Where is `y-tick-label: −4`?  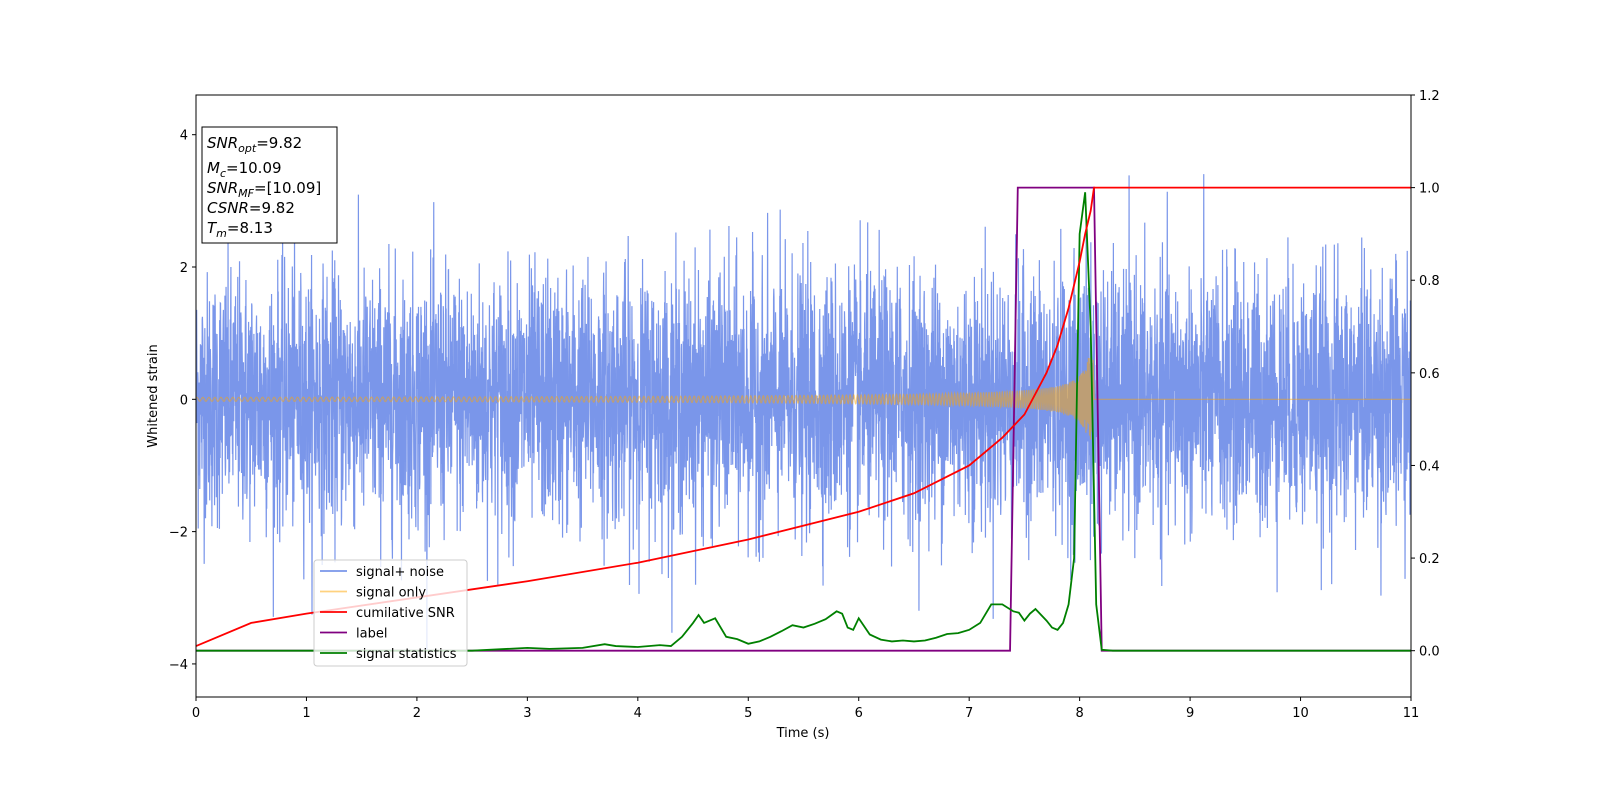 y-tick-label: −4 is located at coordinates (178, 665).